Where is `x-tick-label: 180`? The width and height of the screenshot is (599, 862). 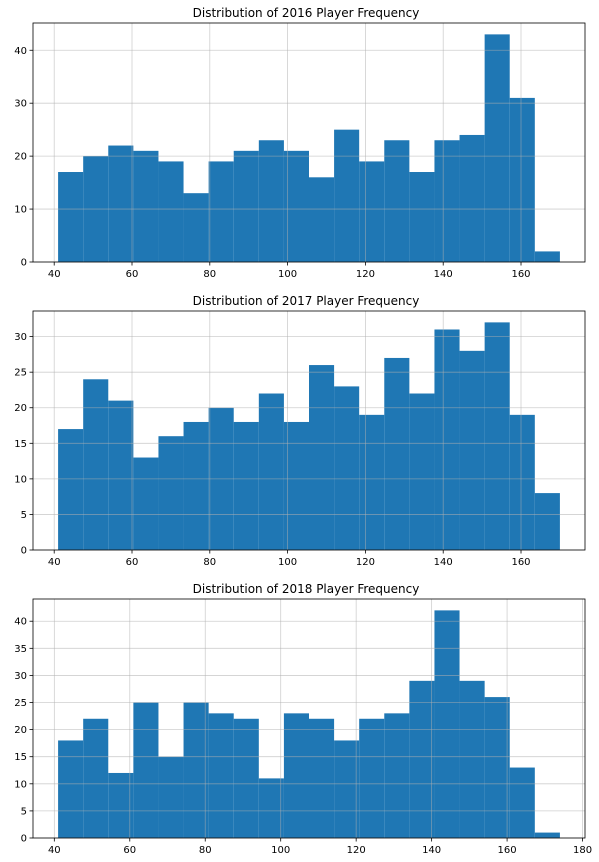
x-tick-label: 180 is located at coordinates (582, 850).